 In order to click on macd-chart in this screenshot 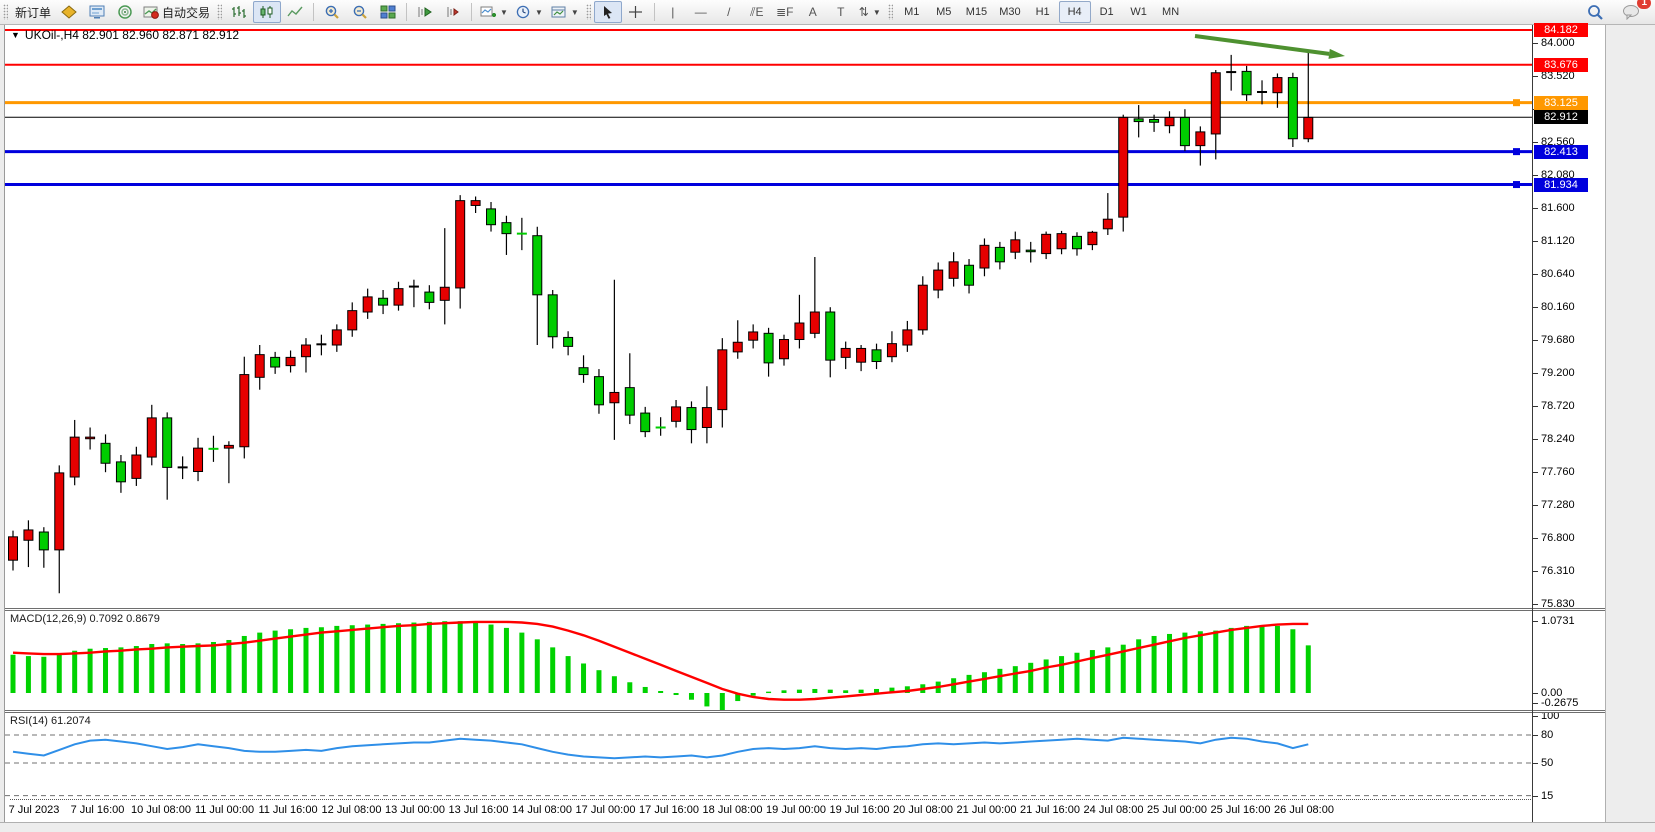, I will do `click(768, 661)`.